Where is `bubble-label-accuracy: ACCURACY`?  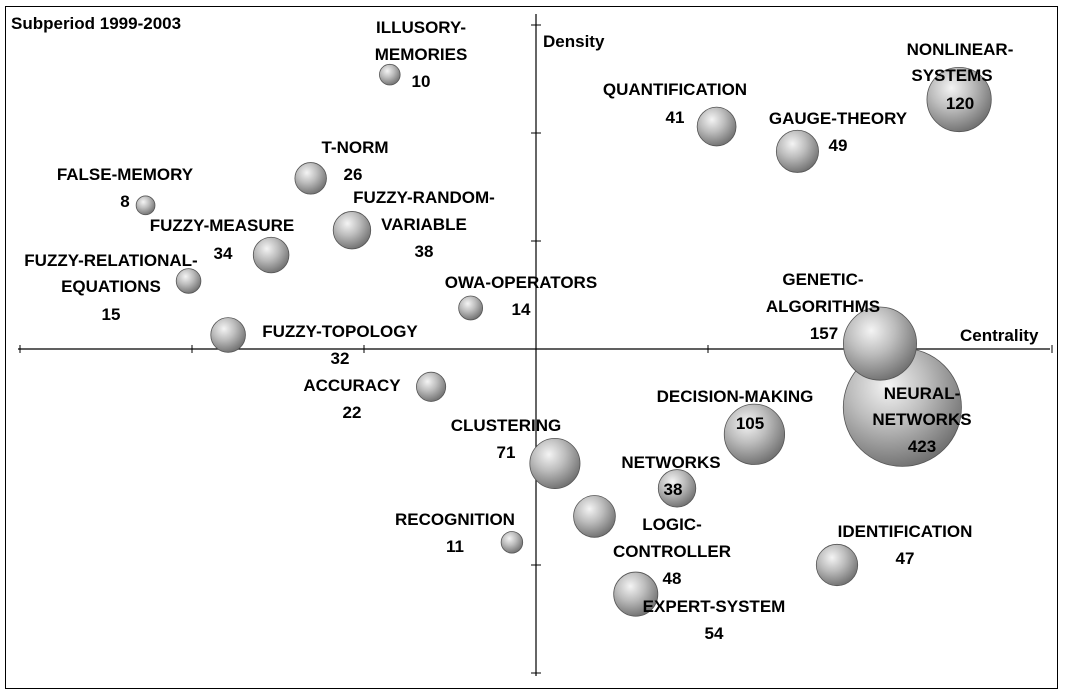
bubble-label-accuracy: ACCURACY is located at coordinates (352, 385).